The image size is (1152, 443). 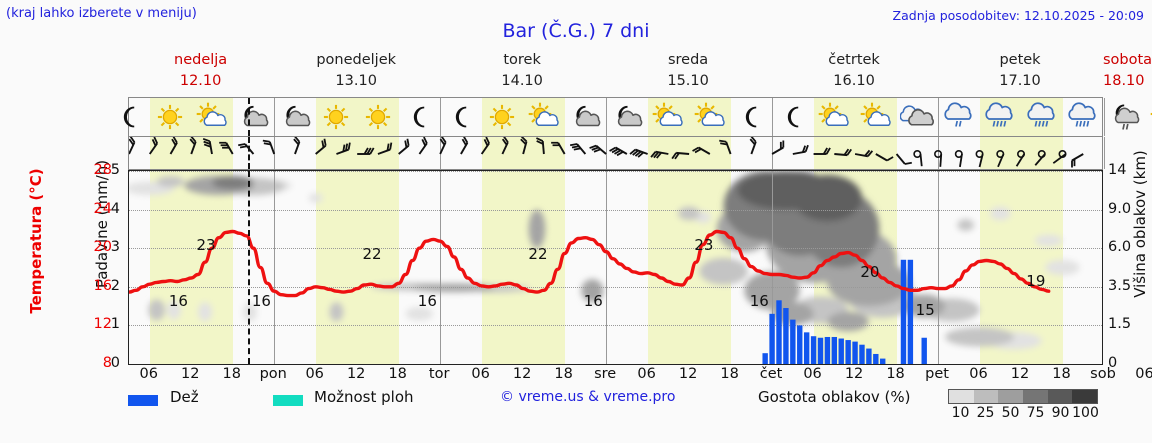 What do you see at coordinates (115, 247) in the screenshot?
I see `precipitation-tick: 3` at bounding box center [115, 247].